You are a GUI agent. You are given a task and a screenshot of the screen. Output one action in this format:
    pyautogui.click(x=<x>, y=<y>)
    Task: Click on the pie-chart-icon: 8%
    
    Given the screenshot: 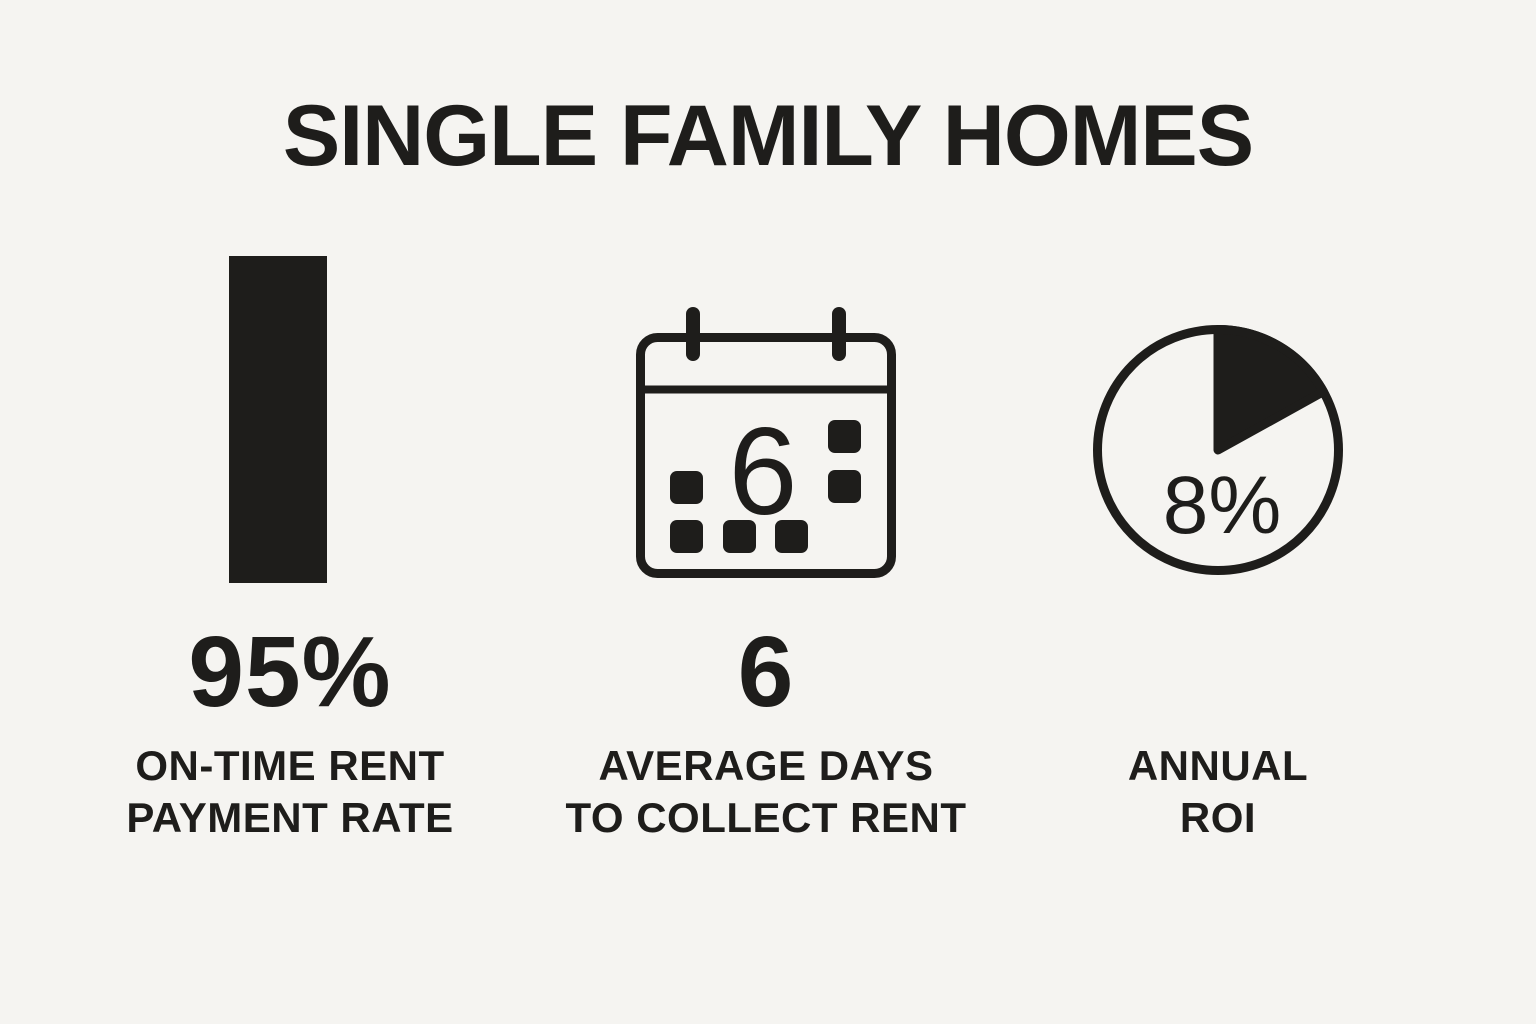 What is the action you would take?
    pyautogui.click(x=1218, y=450)
    